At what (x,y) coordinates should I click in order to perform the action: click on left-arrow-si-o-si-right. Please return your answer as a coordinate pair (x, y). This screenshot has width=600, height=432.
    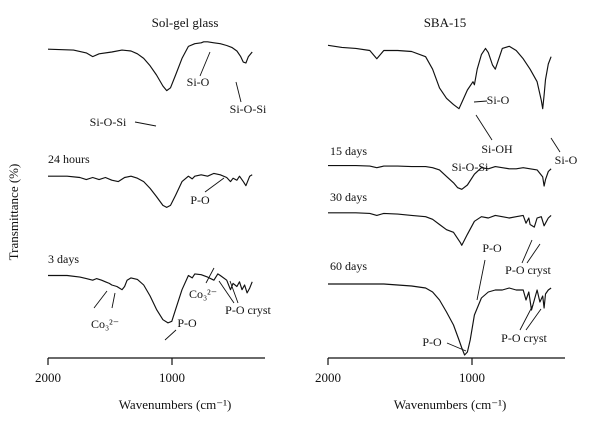
    Looking at the image, I should click on (238, 92).